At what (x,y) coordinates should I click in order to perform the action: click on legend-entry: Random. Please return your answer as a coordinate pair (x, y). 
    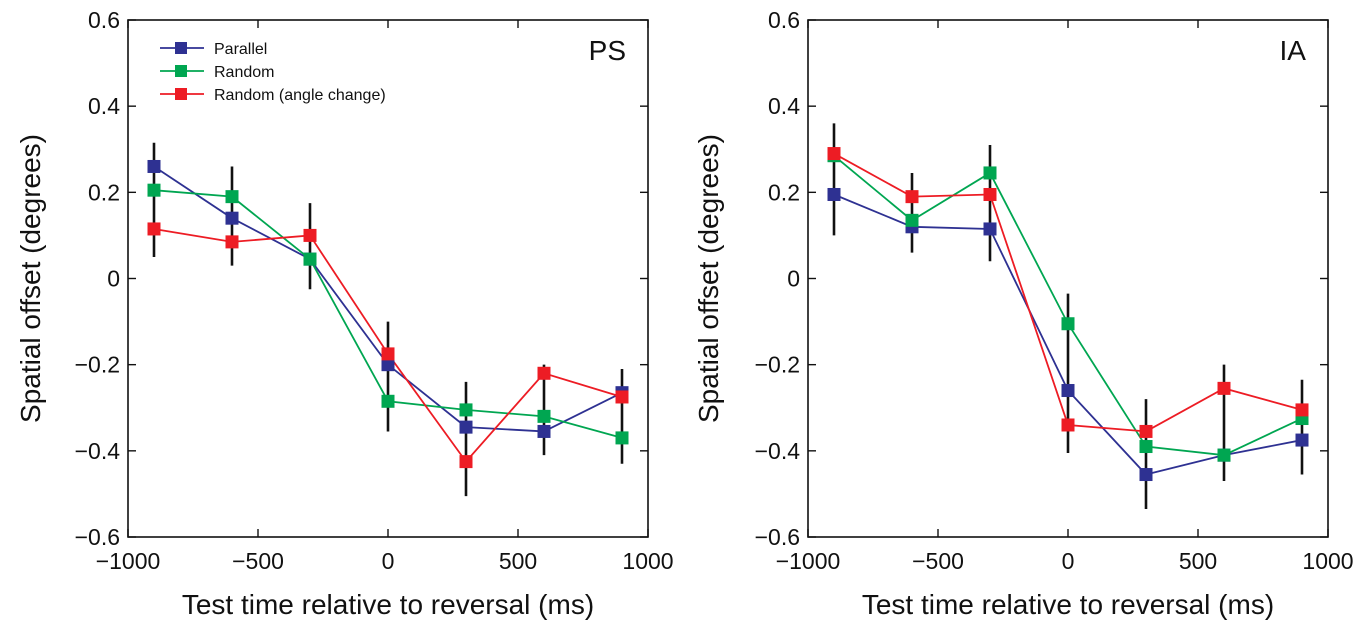
    Looking at the image, I should click on (244, 72).